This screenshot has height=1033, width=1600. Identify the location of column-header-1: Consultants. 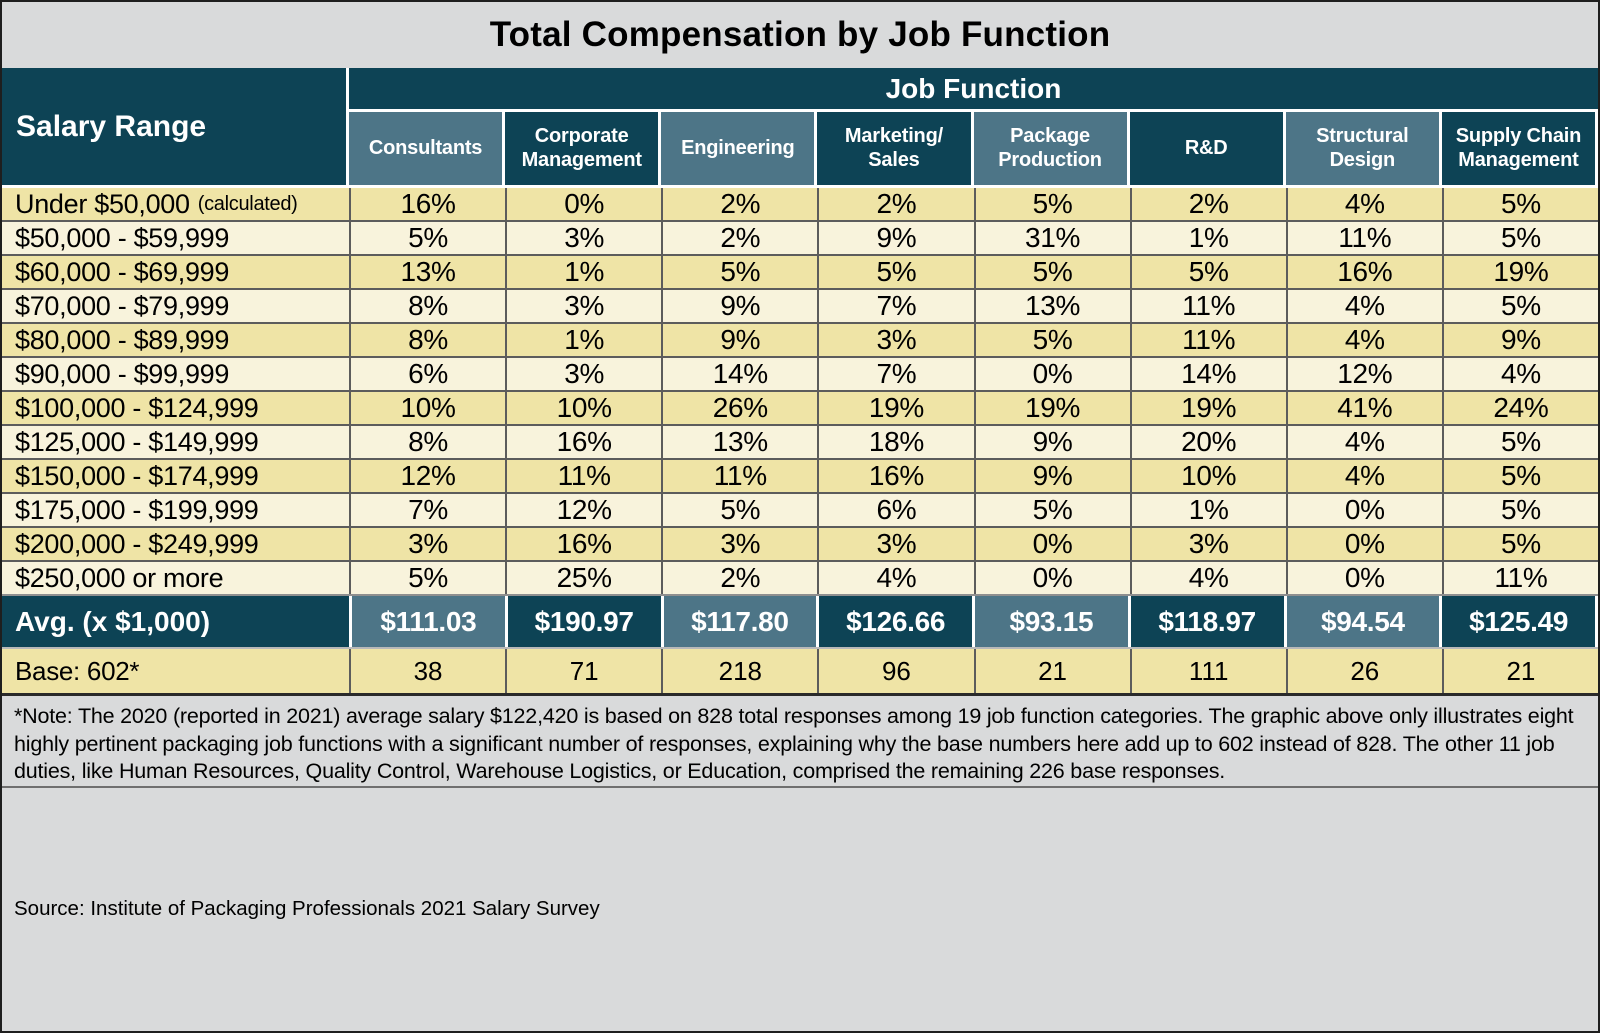
(426, 148).